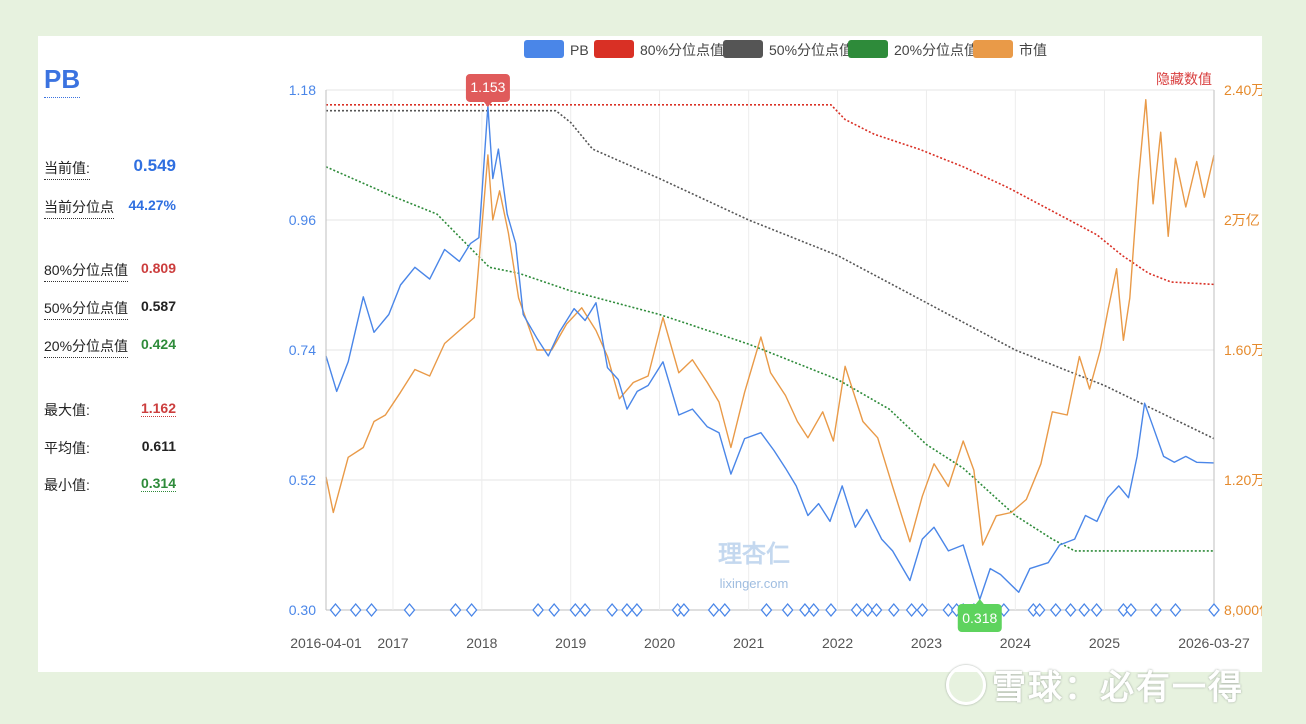  What do you see at coordinates (1214, 643) in the screenshot?
I see `x-axis-tick-label: 2026-03-27` at bounding box center [1214, 643].